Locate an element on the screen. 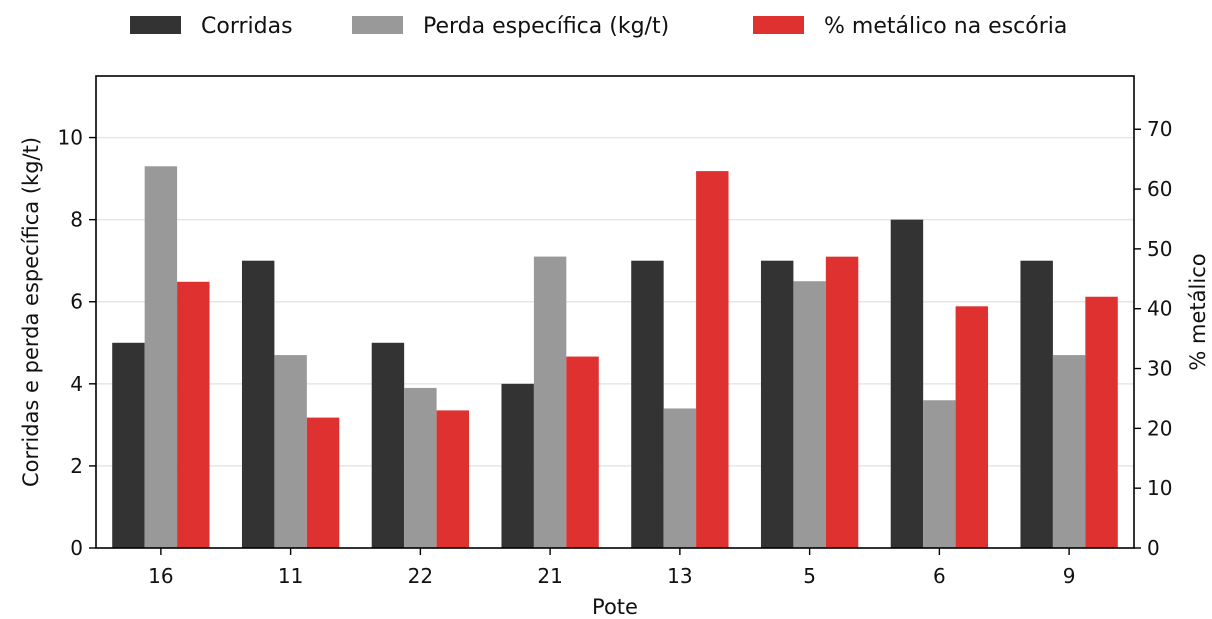 This screenshot has height=619, width=1212. y2-axis-title: % metálico is located at coordinates (1198, 311).